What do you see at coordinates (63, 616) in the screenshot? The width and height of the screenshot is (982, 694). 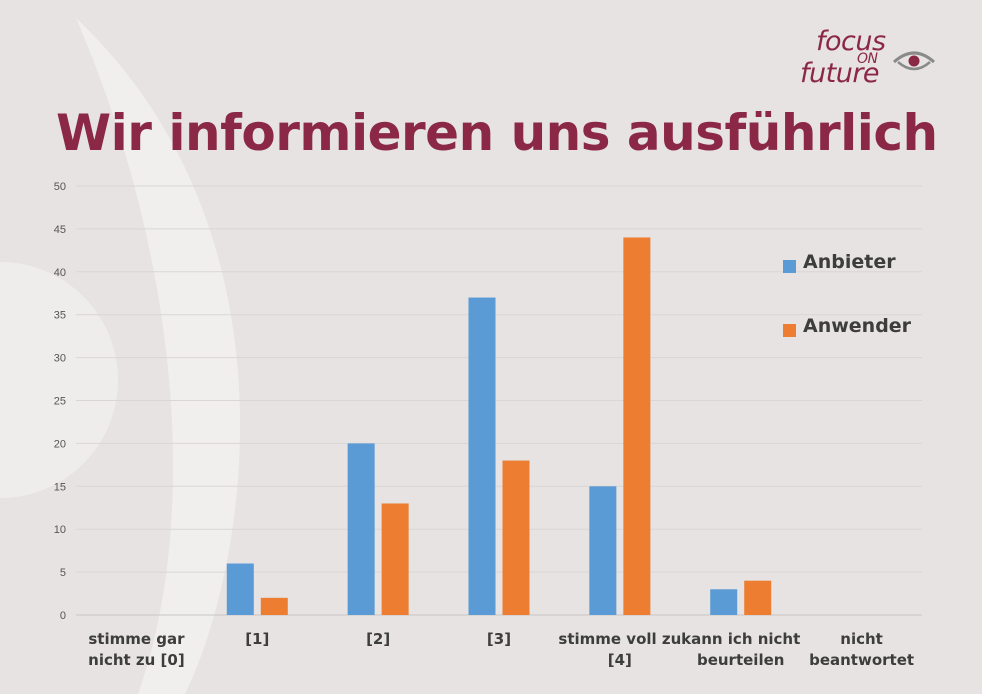 I see `y-tick-label: 0` at bounding box center [63, 616].